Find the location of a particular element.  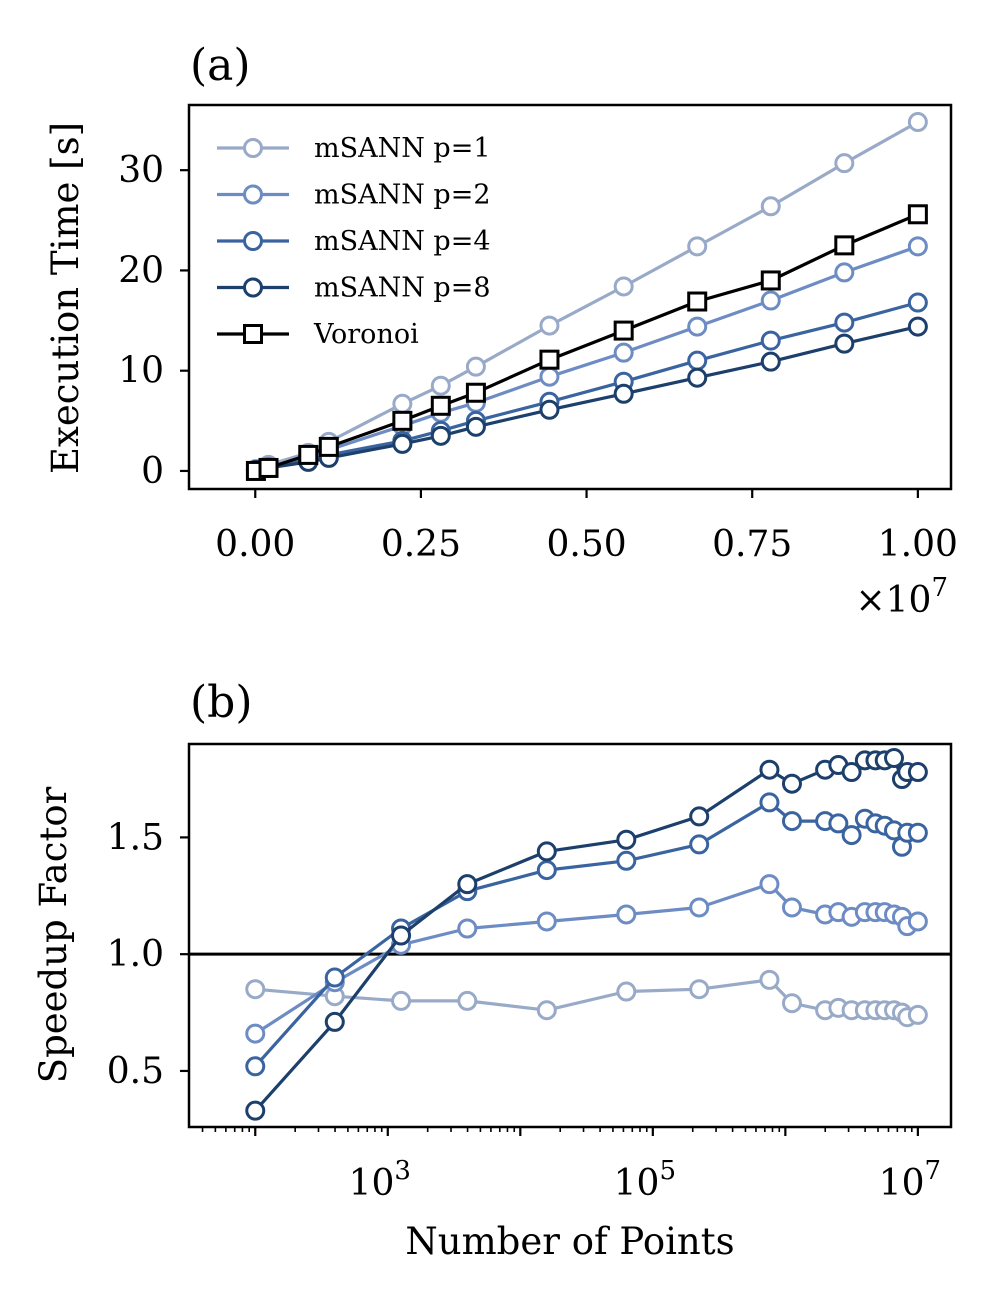

x-tick-label: 10⁵ is located at coordinates (645, 1180).